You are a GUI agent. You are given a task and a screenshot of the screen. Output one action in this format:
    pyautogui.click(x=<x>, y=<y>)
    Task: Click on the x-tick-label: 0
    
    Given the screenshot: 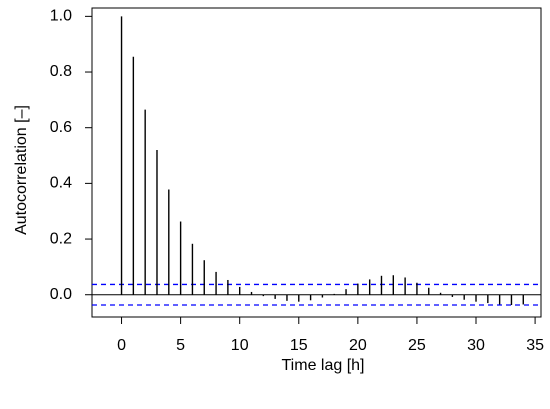 What is the action you would take?
    pyautogui.click(x=121, y=345)
    